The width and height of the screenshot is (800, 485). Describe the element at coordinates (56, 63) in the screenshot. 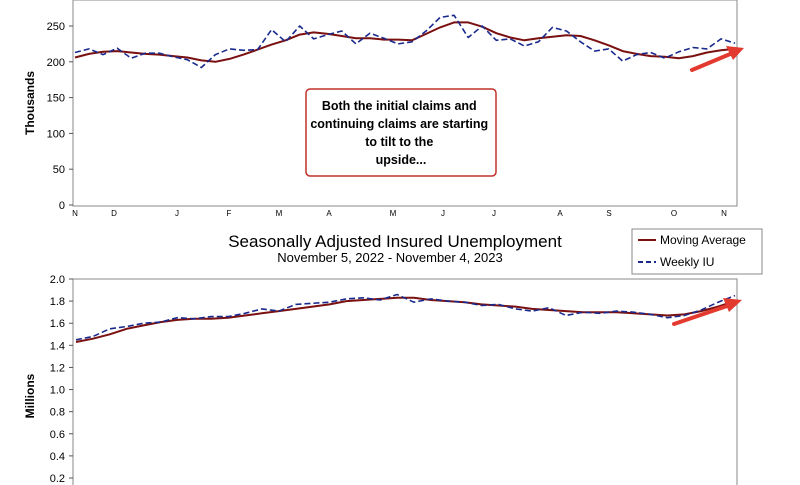

I see `top-y-tick-label: 200` at that location.